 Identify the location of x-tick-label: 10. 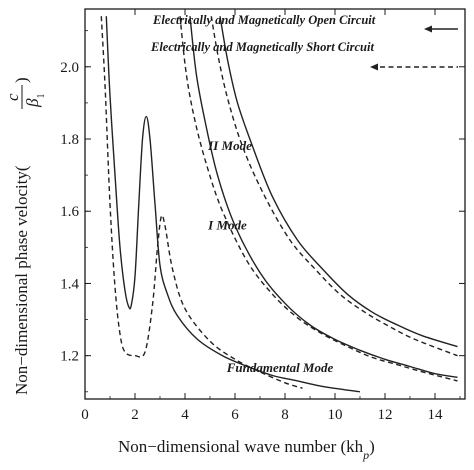
(335, 415).